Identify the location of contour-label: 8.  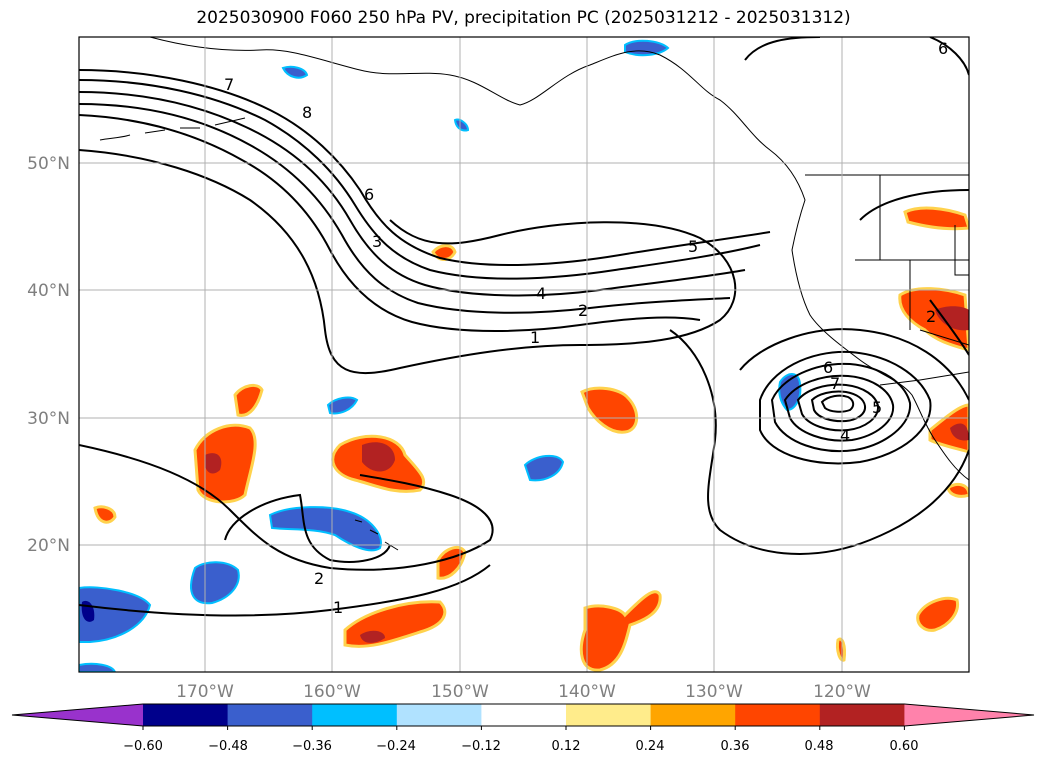
(307, 112).